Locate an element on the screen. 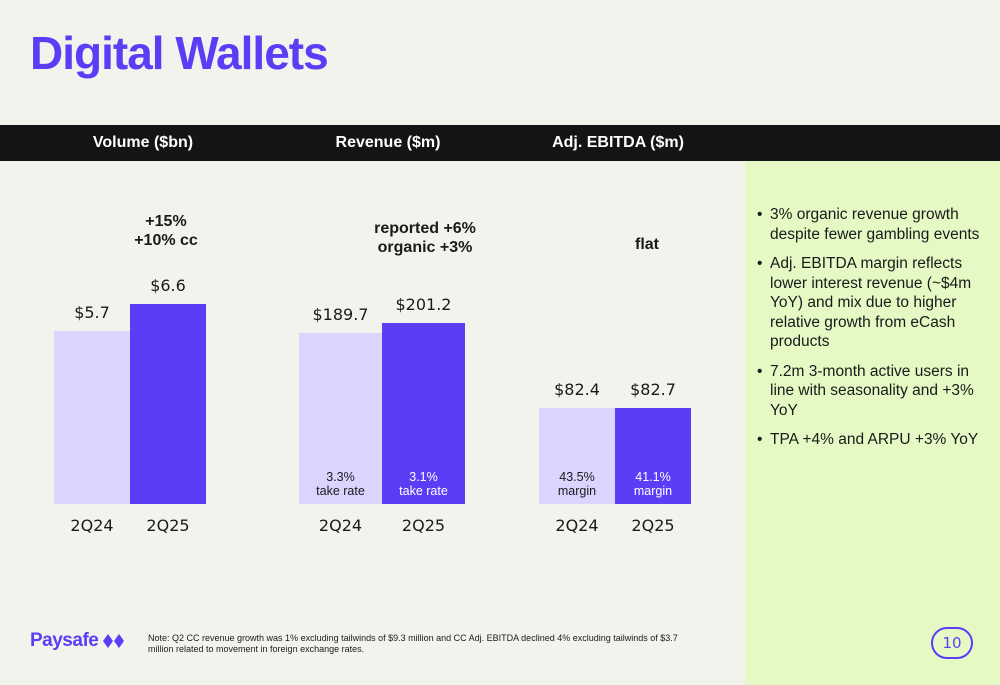  in-bar-label: 3.1% take rate is located at coordinates (423, 484).